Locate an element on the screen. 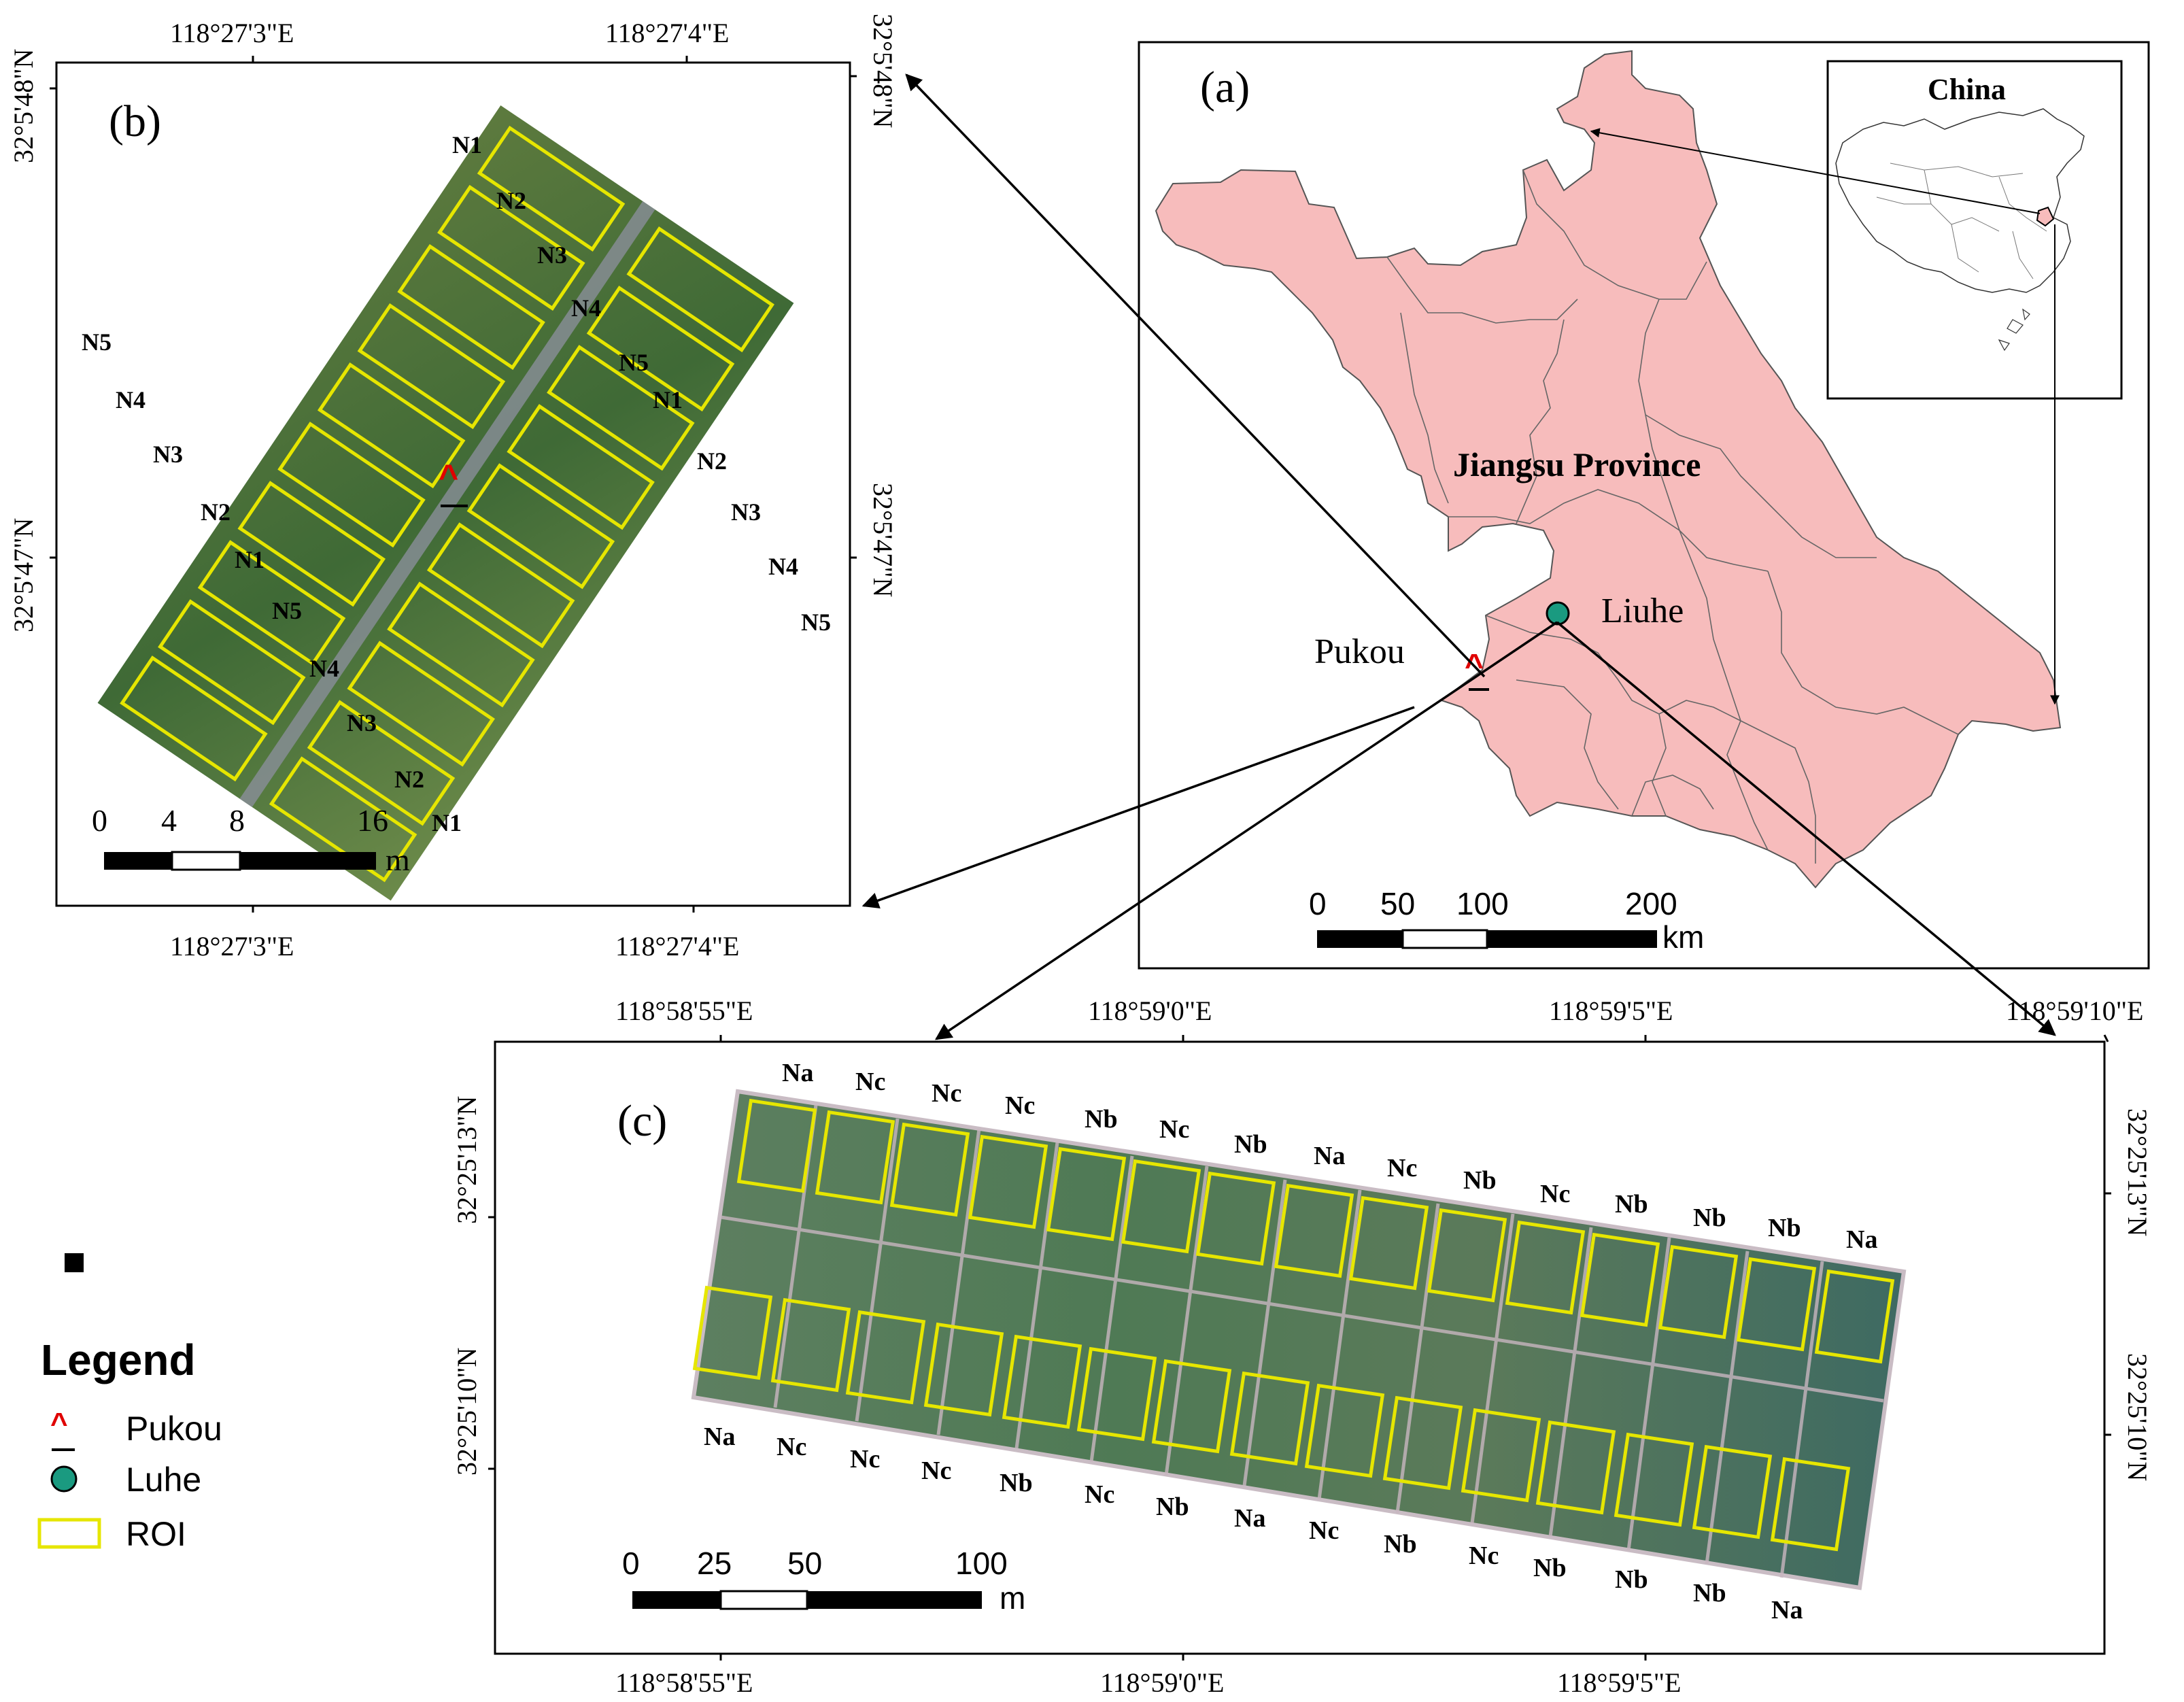 The width and height of the screenshot is (2184, 1702). china-inset-title: China is located at coordinates (1967, 89).